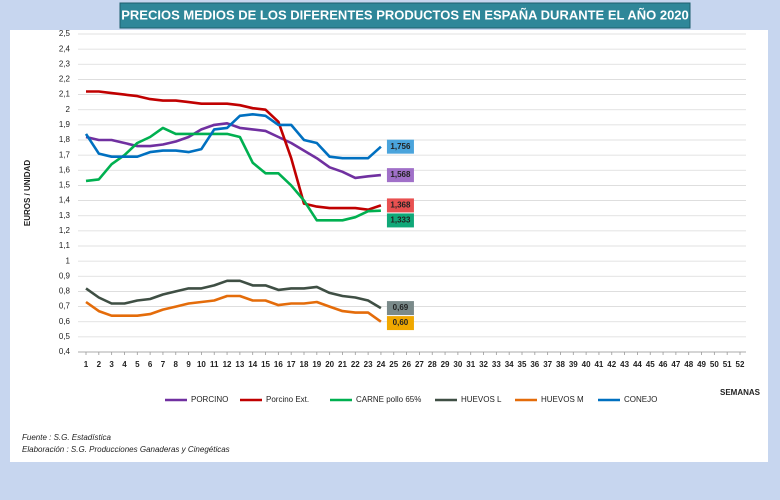 The width and height of the screenshot is (780, 500). What do you see at coordinates (227, 364) in the screenshot?
I see `x-tick-label: 12` at bounding box center [227, 364].